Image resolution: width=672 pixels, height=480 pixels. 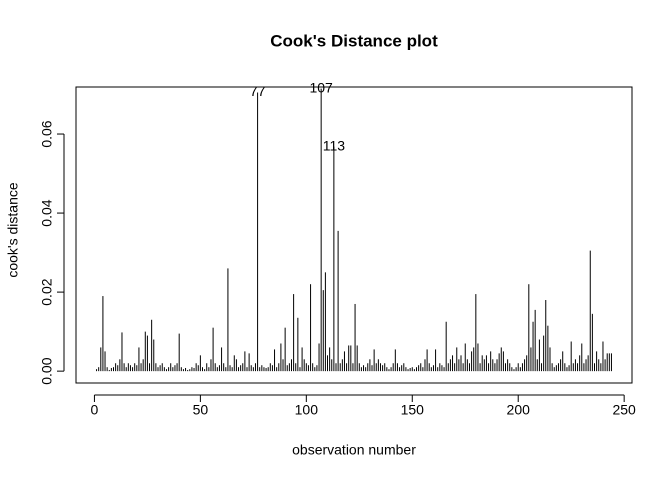 I want to click on x-tick-label: 150, so click(x=413, y=410).